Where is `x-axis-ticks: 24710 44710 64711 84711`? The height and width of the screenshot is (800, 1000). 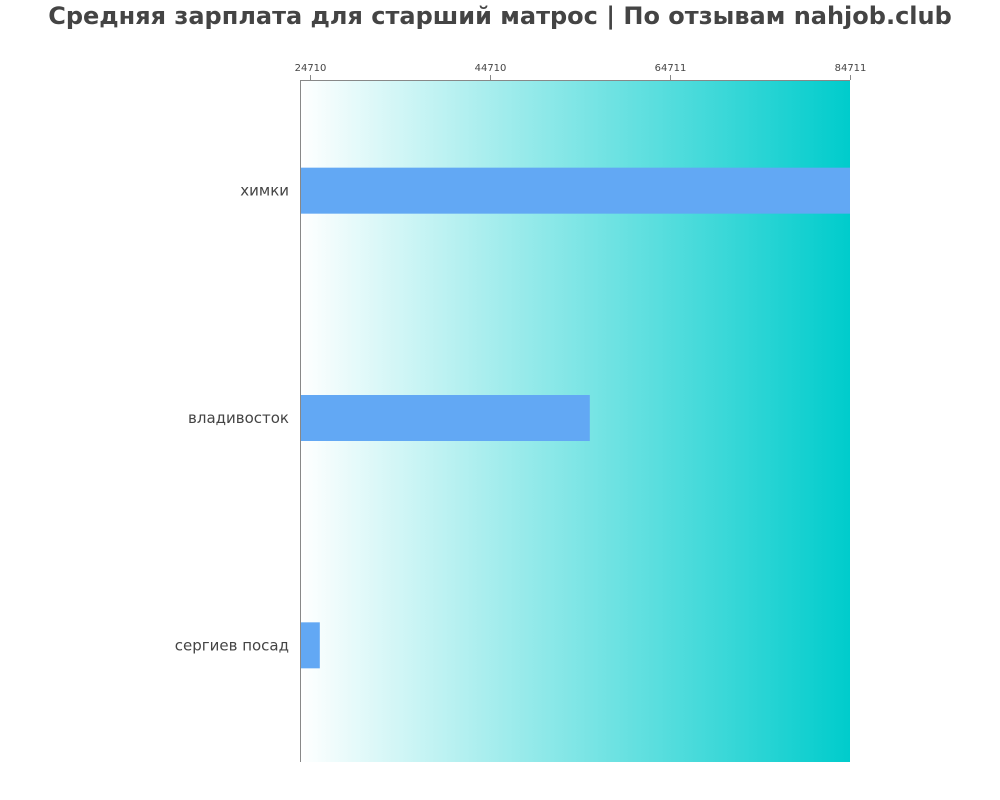
x-axis-ticks: 24710 44710 64711 84711 is located at coordinates (581, 71).